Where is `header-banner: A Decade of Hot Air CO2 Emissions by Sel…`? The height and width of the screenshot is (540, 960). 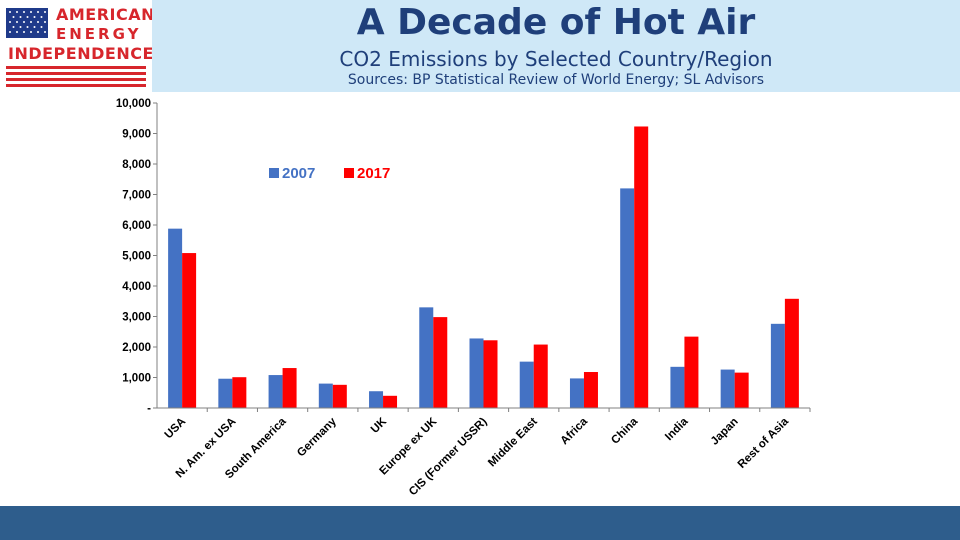 header-banner: A Decade of Hot Air CO2 Emissions by Sel… is located at coordinates (556, 46).